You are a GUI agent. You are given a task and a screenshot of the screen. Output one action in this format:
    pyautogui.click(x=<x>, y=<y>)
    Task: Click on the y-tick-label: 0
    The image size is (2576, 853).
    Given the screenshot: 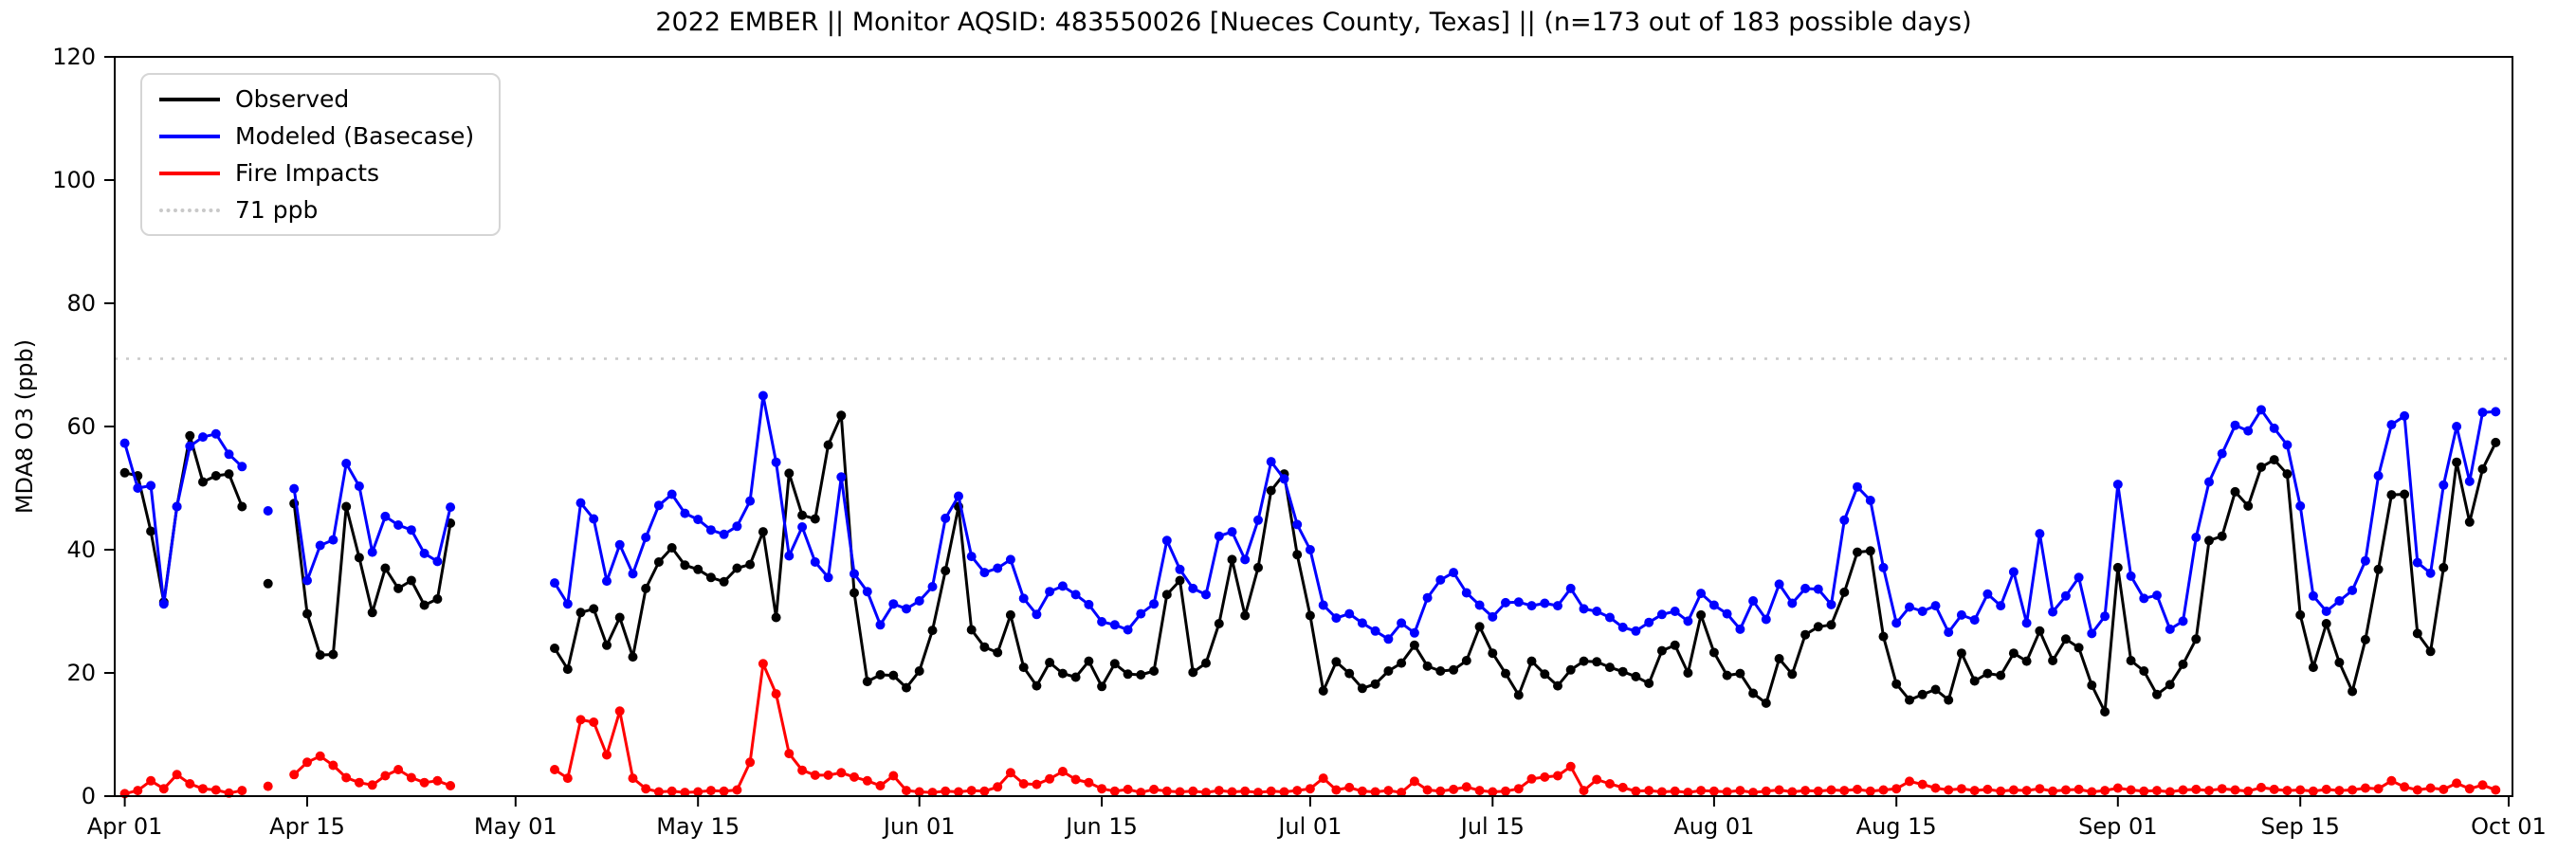 What is the action you would take?
    pyautogui.click(x=89, y=796)
    